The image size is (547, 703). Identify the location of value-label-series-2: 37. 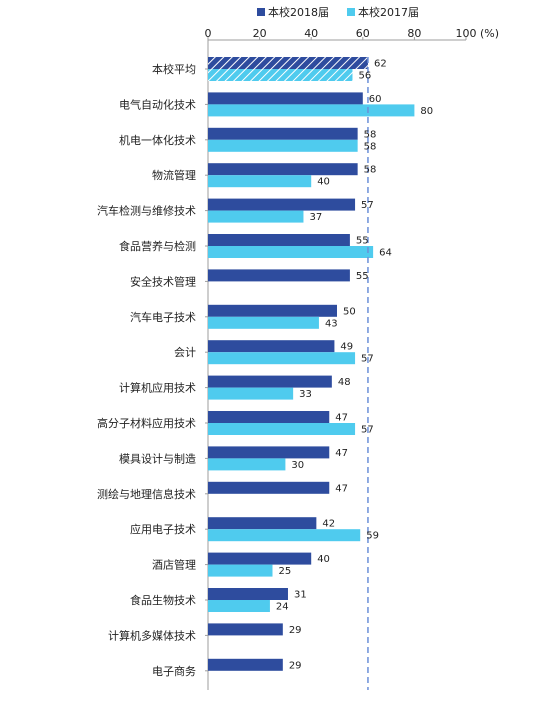
(315, 217).